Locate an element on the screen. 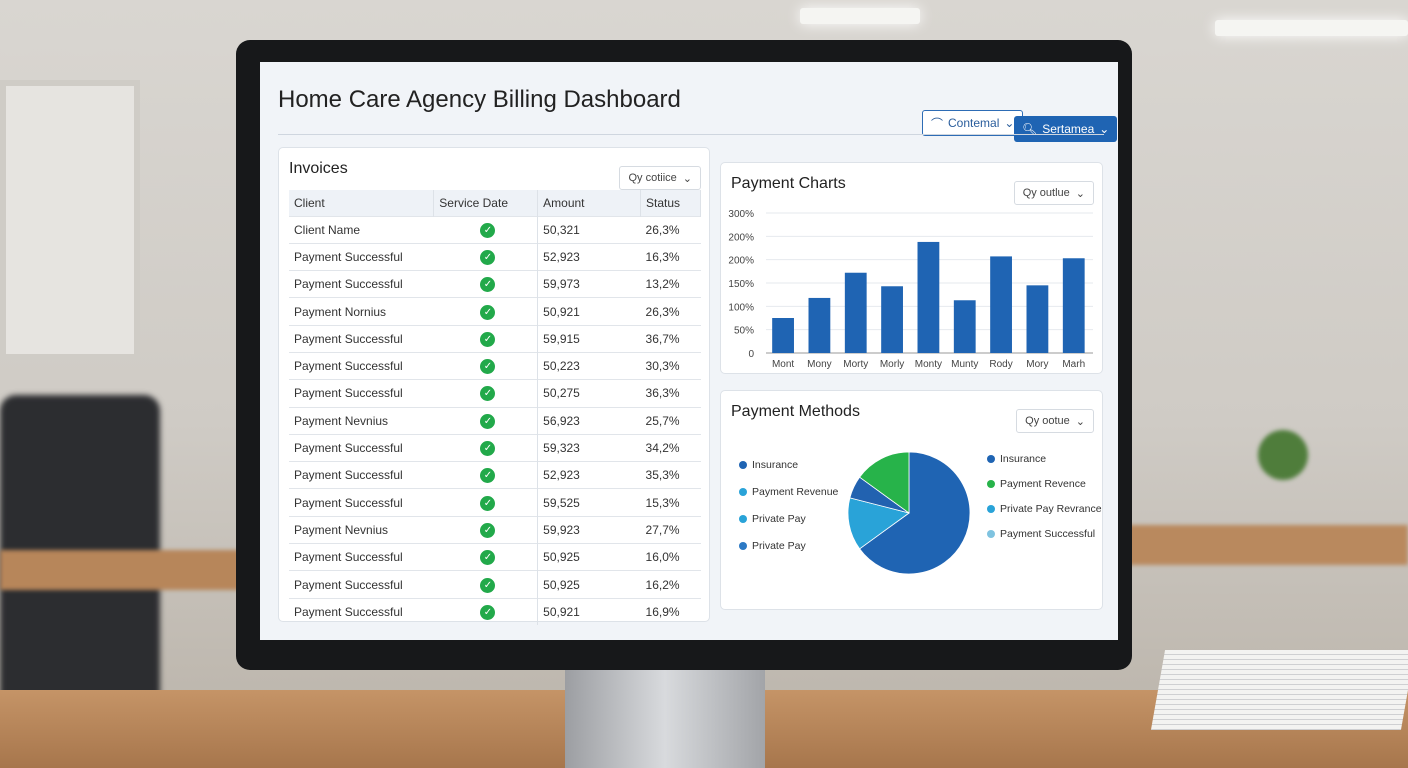 This screenshot has width=1408, height=768. x-tick-label: Mont is located at coordinates (783, 364).